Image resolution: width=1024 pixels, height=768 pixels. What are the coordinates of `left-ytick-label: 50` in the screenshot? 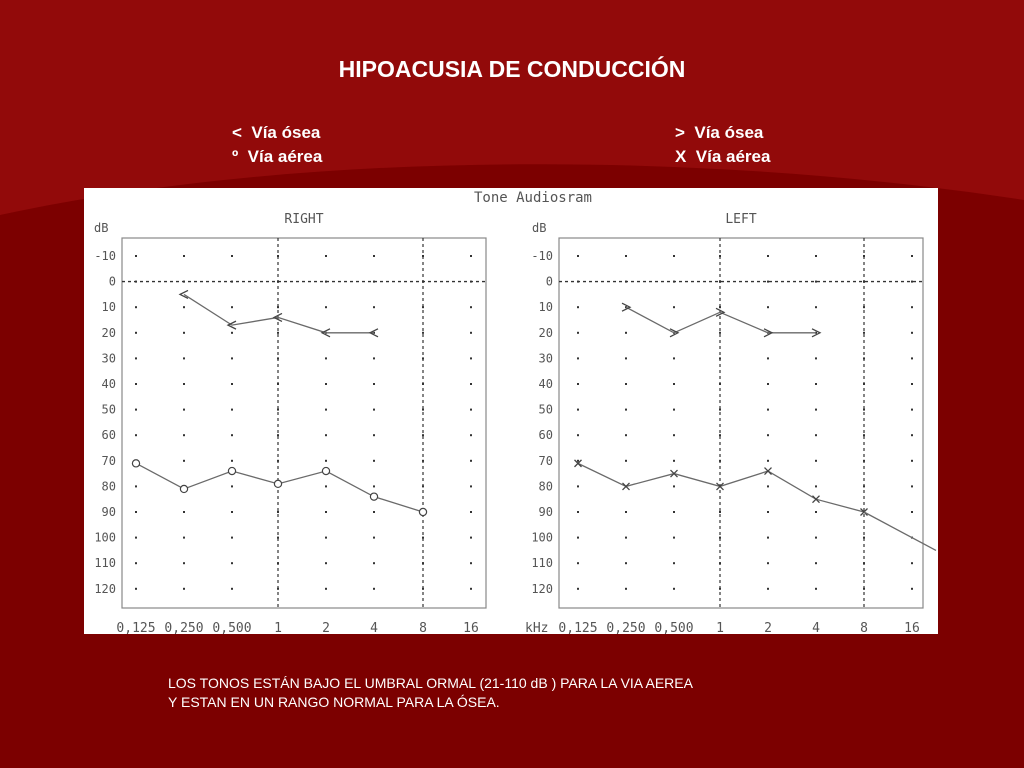 It's located at (546, 410).